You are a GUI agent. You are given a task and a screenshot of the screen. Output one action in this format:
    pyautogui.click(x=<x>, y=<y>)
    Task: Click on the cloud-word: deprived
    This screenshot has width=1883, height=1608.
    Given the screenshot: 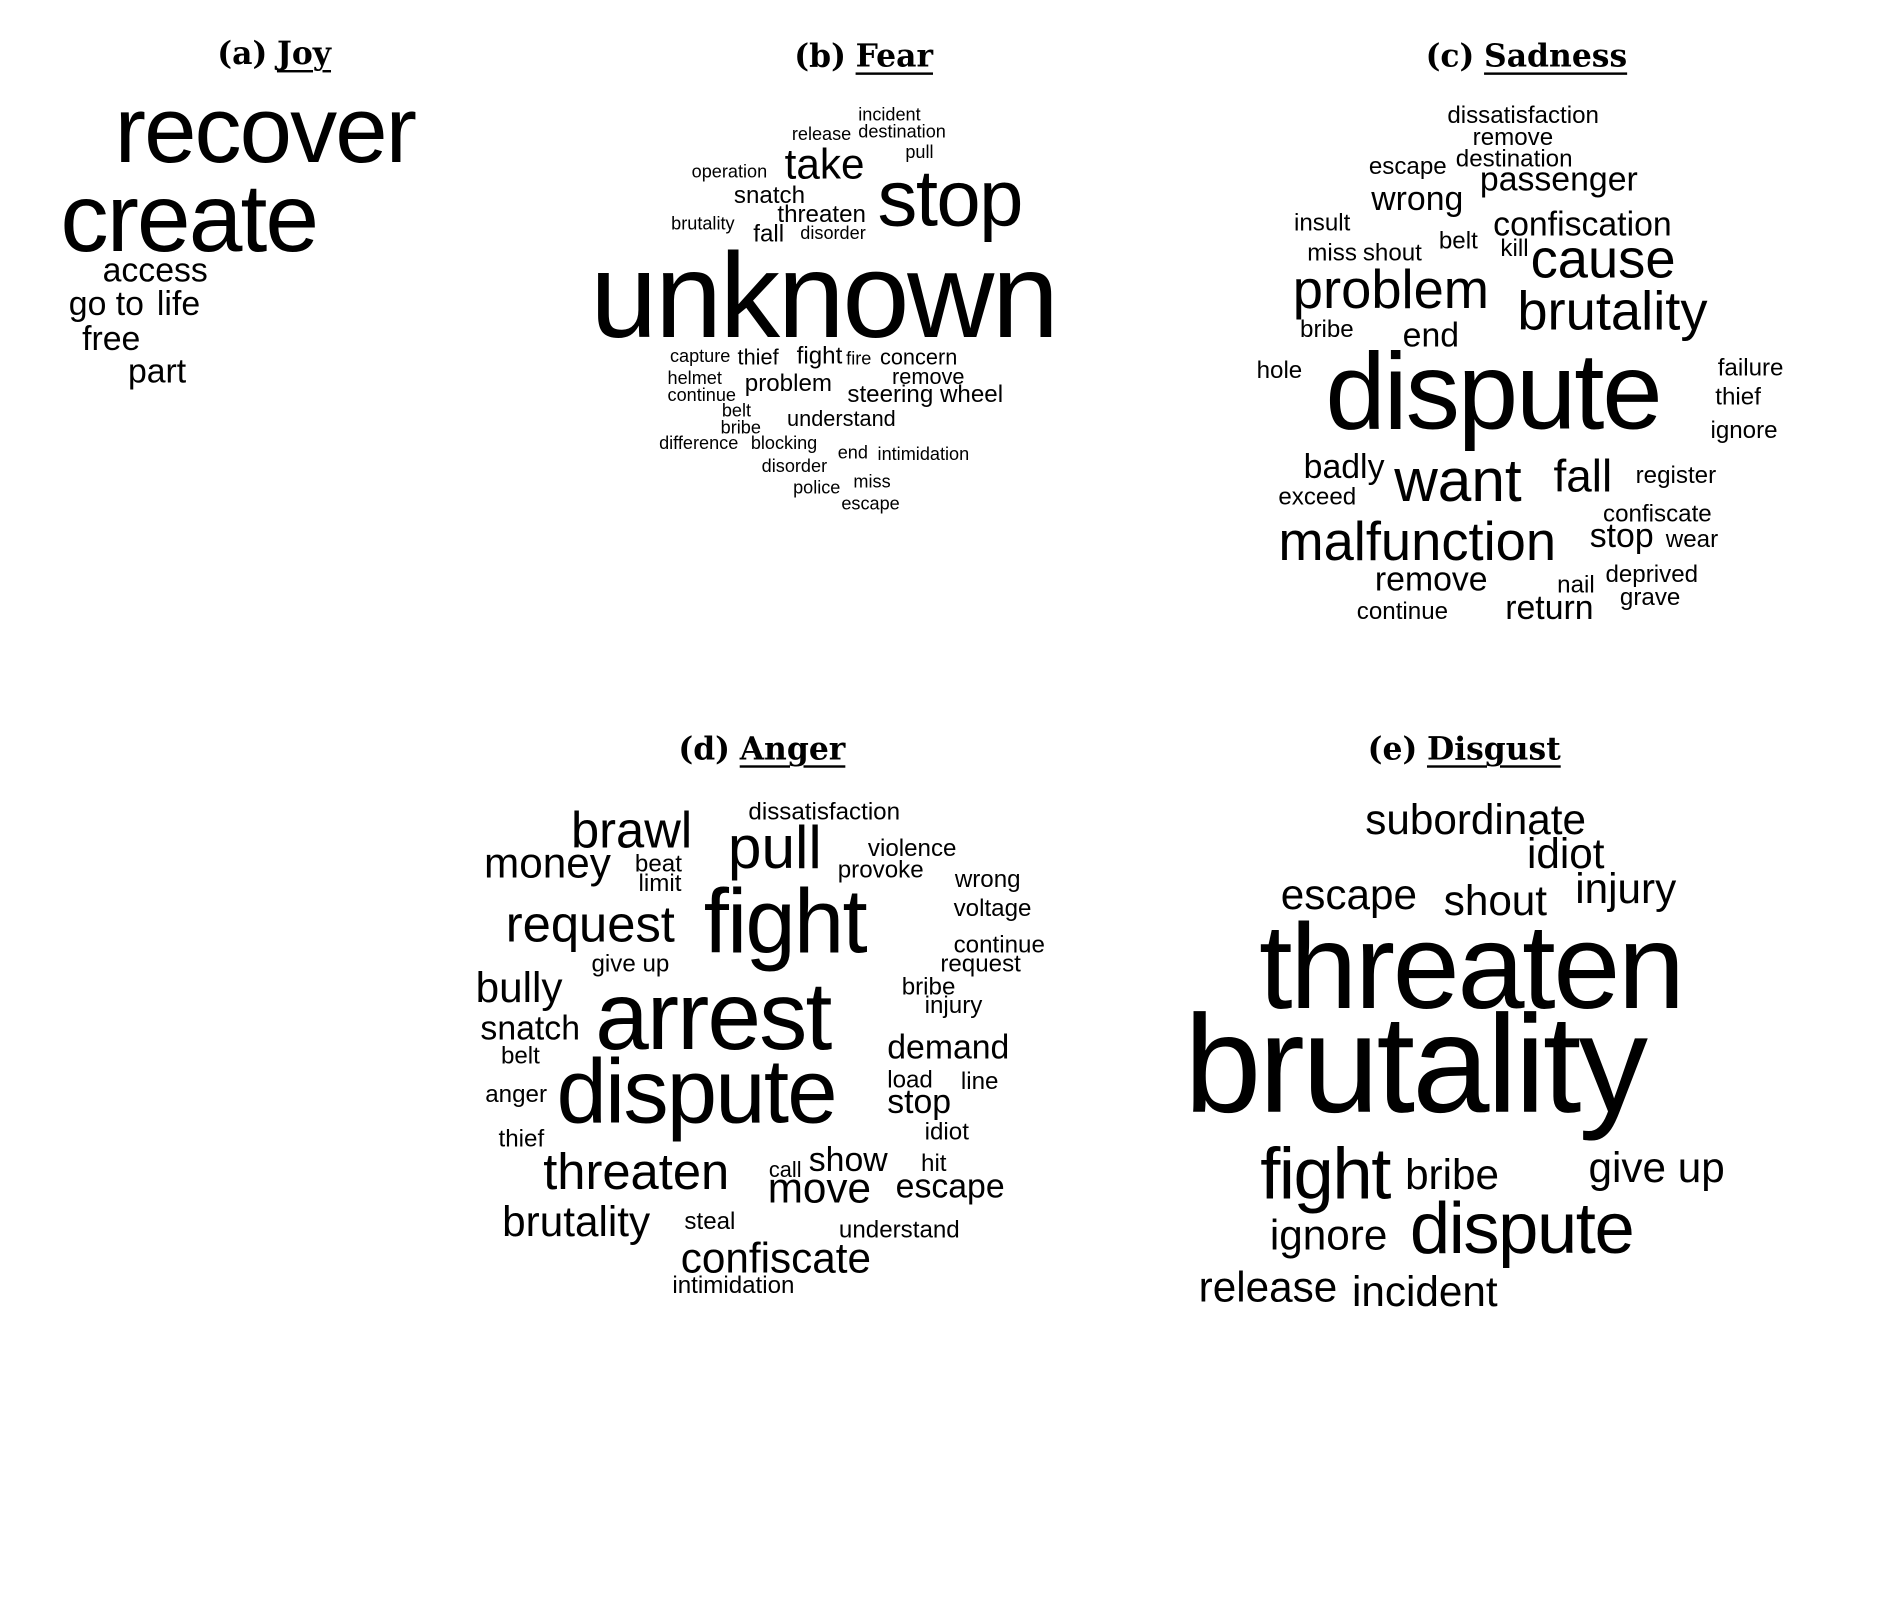 What is the action you would take?
    pyautogui.click(x=1652, y=574)
    